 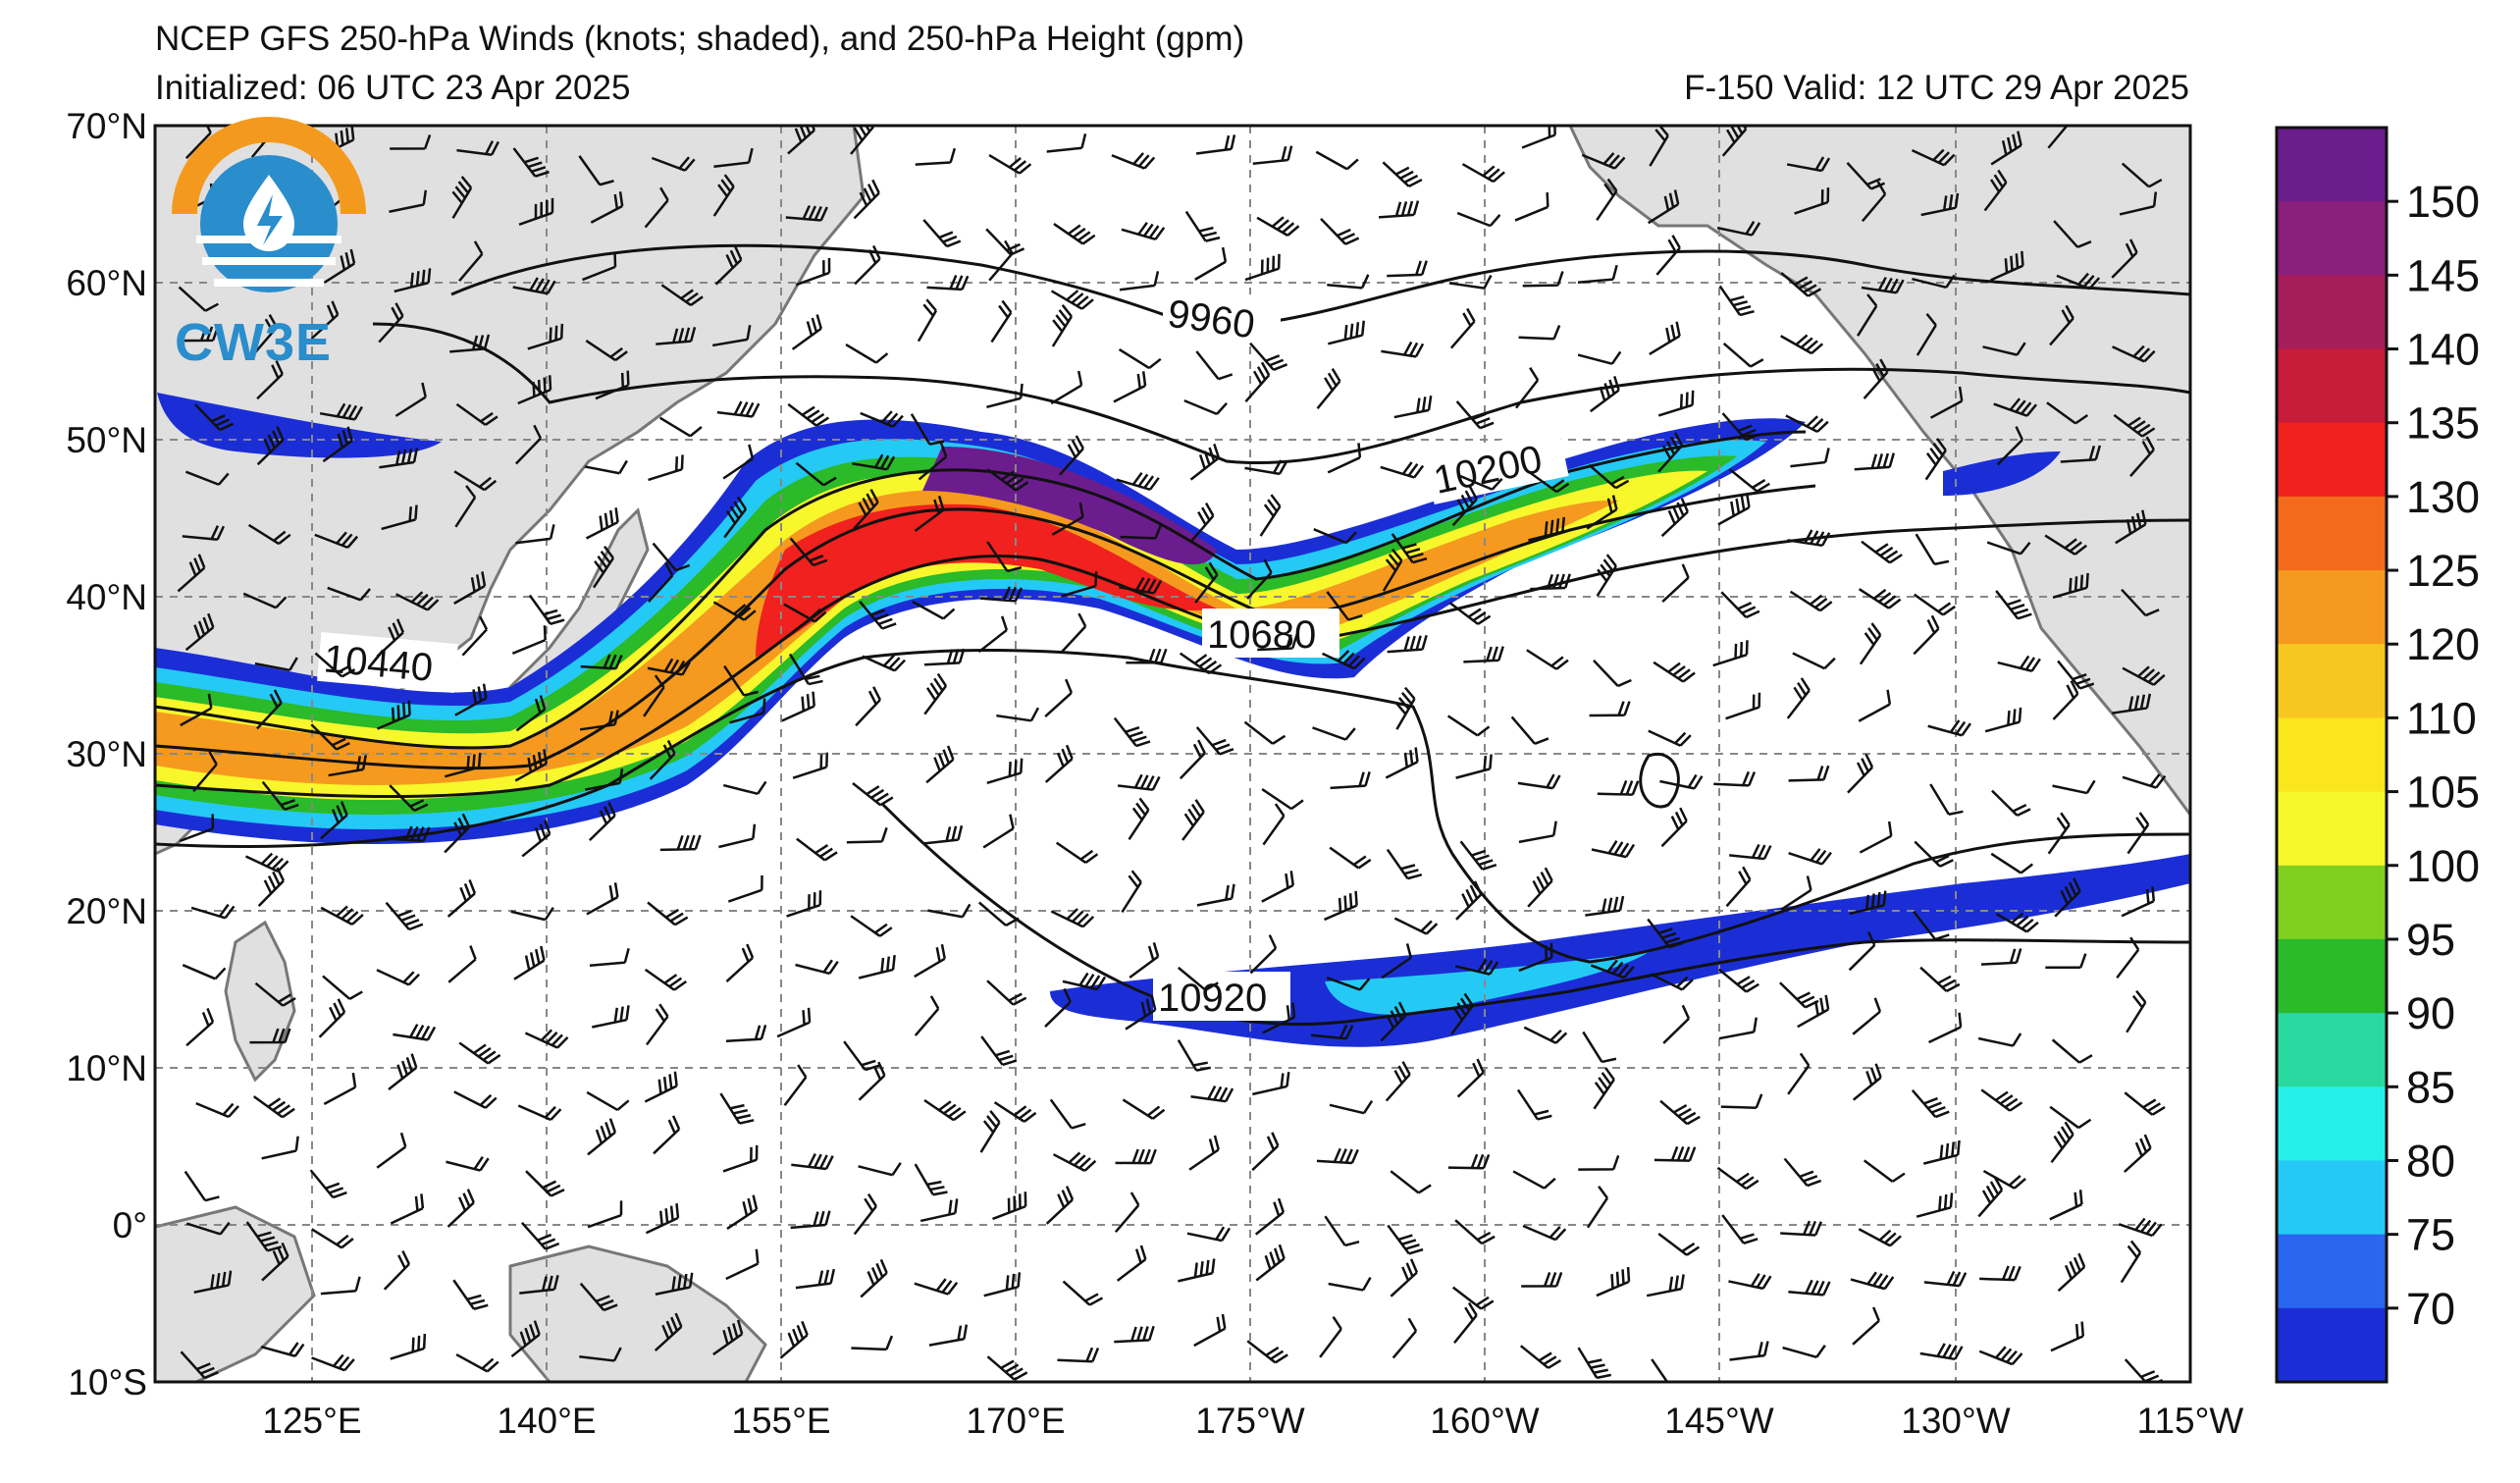 I want to click on contour-label-10440: 10440, so click(x=378, y=663).